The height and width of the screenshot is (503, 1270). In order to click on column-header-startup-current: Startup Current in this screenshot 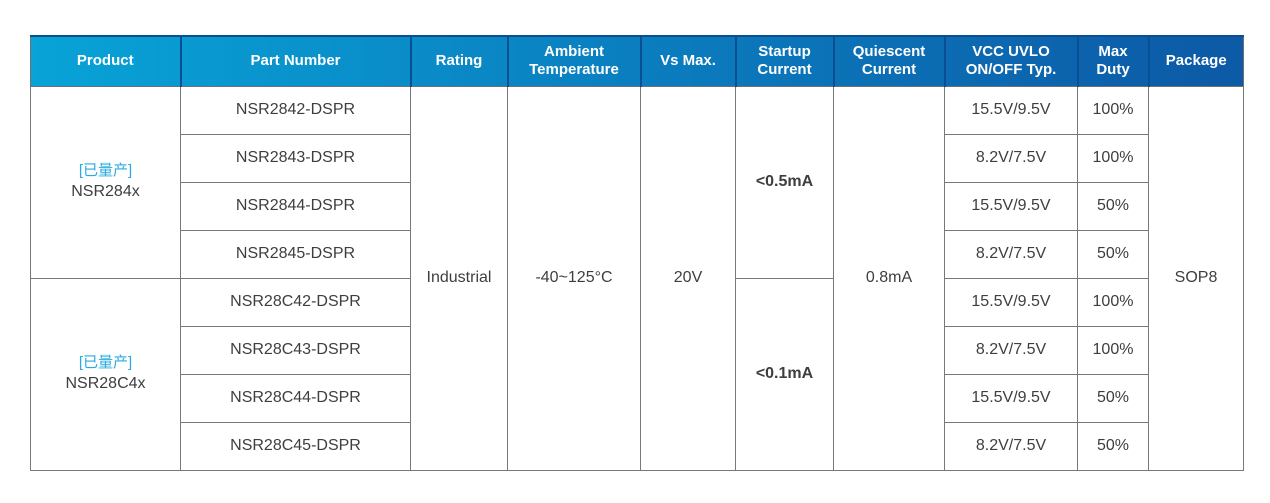, I will do `click(784, 61)`.